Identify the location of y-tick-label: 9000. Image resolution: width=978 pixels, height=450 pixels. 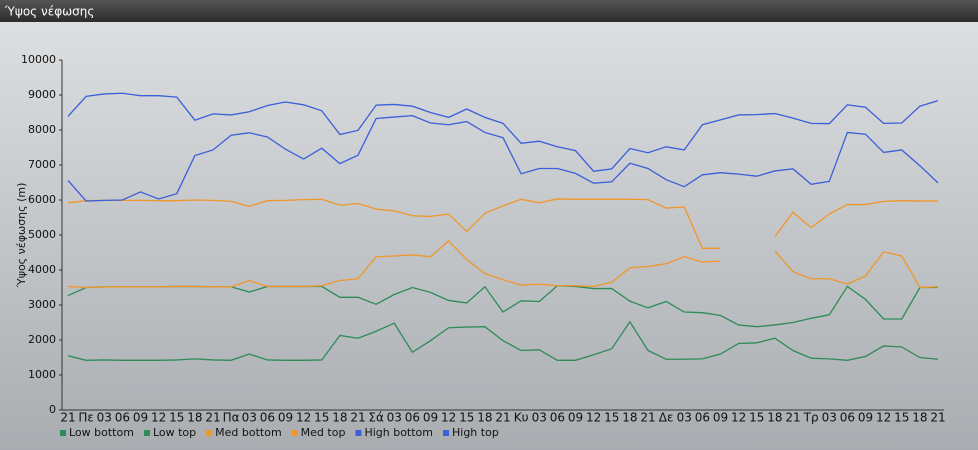
(42, 94).